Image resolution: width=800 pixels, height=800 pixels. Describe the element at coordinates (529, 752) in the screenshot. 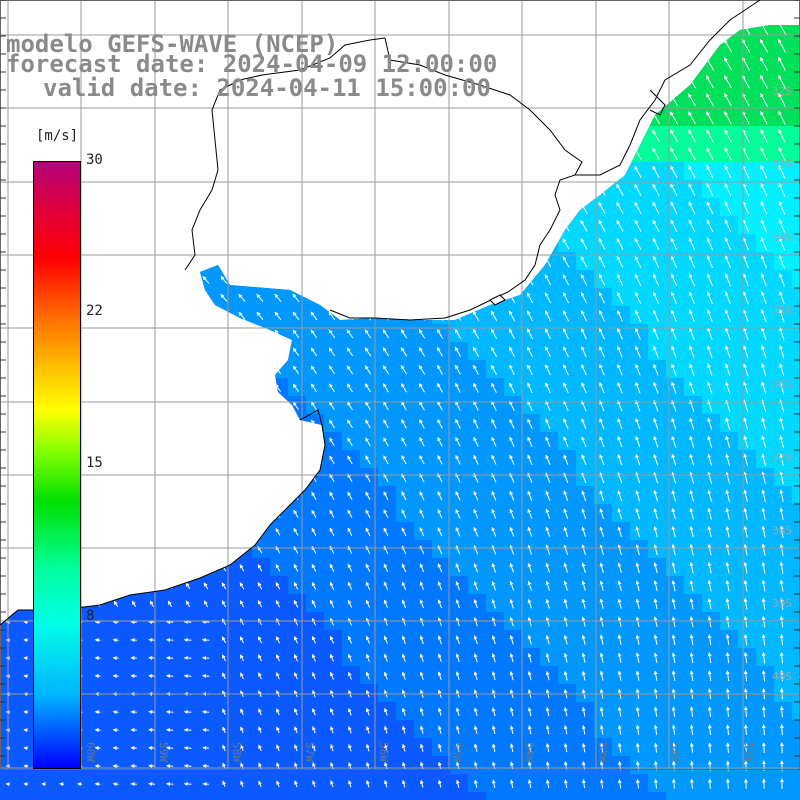

I see `lon-label: 54W` at that location.